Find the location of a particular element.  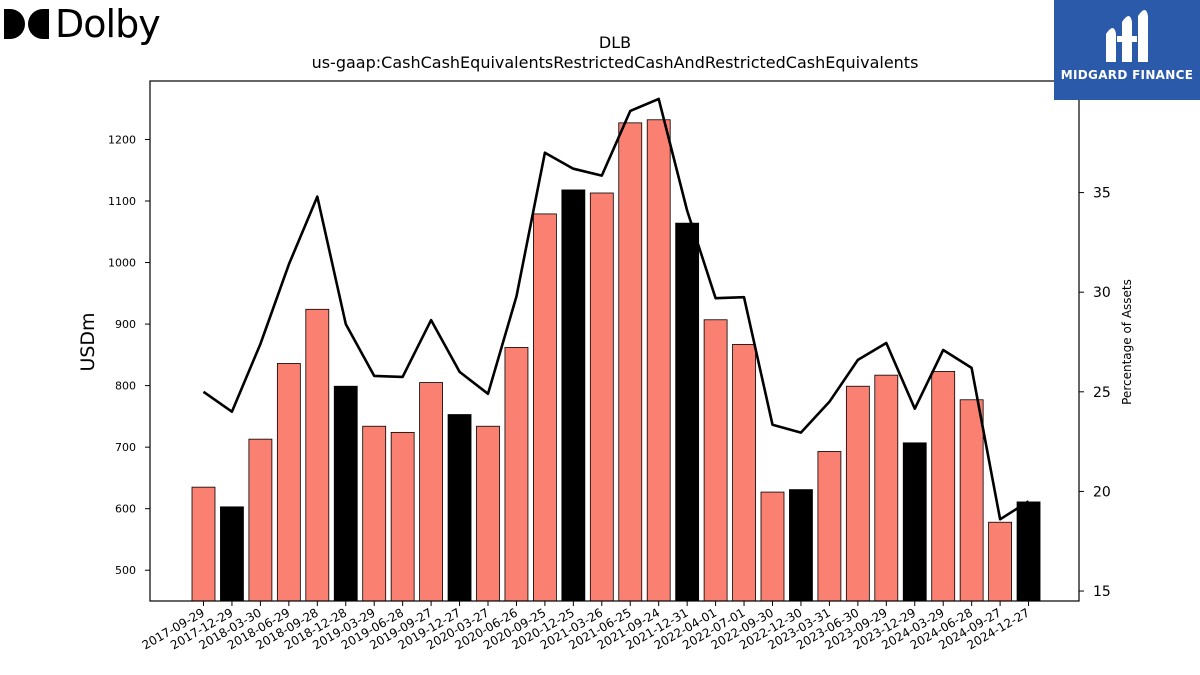

y-tick-label: 500 is located at coordinates (125, 570).